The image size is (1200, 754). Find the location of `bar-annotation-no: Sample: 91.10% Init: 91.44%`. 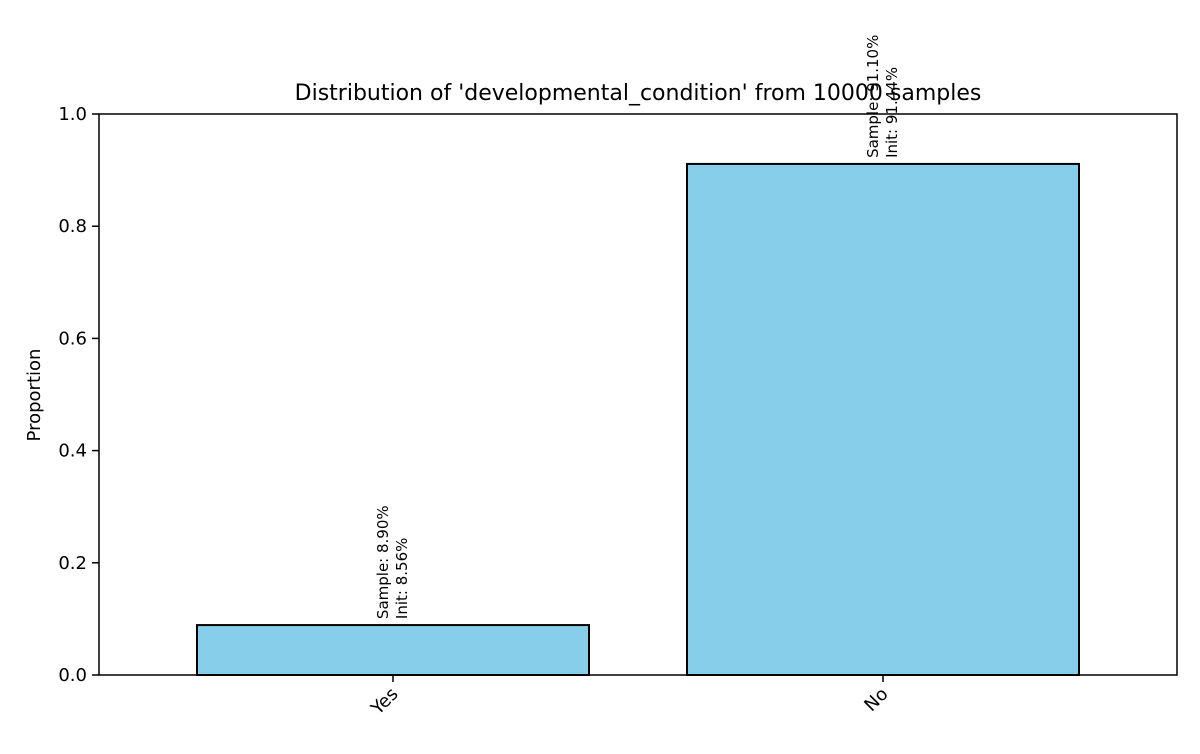

bar-annotation-no: Sample: 91.10% Init: 91.44% is located at coordinates (882, 96).